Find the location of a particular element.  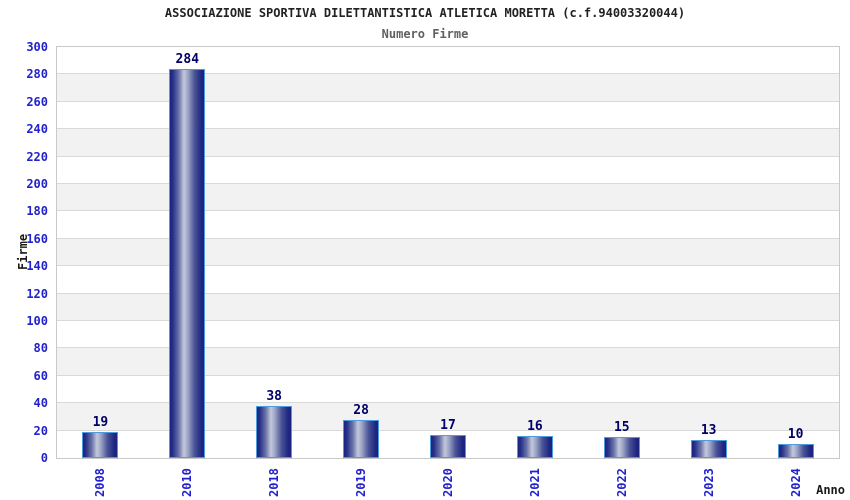

bar-value-label: 13 is located at coordinates (708, 430).